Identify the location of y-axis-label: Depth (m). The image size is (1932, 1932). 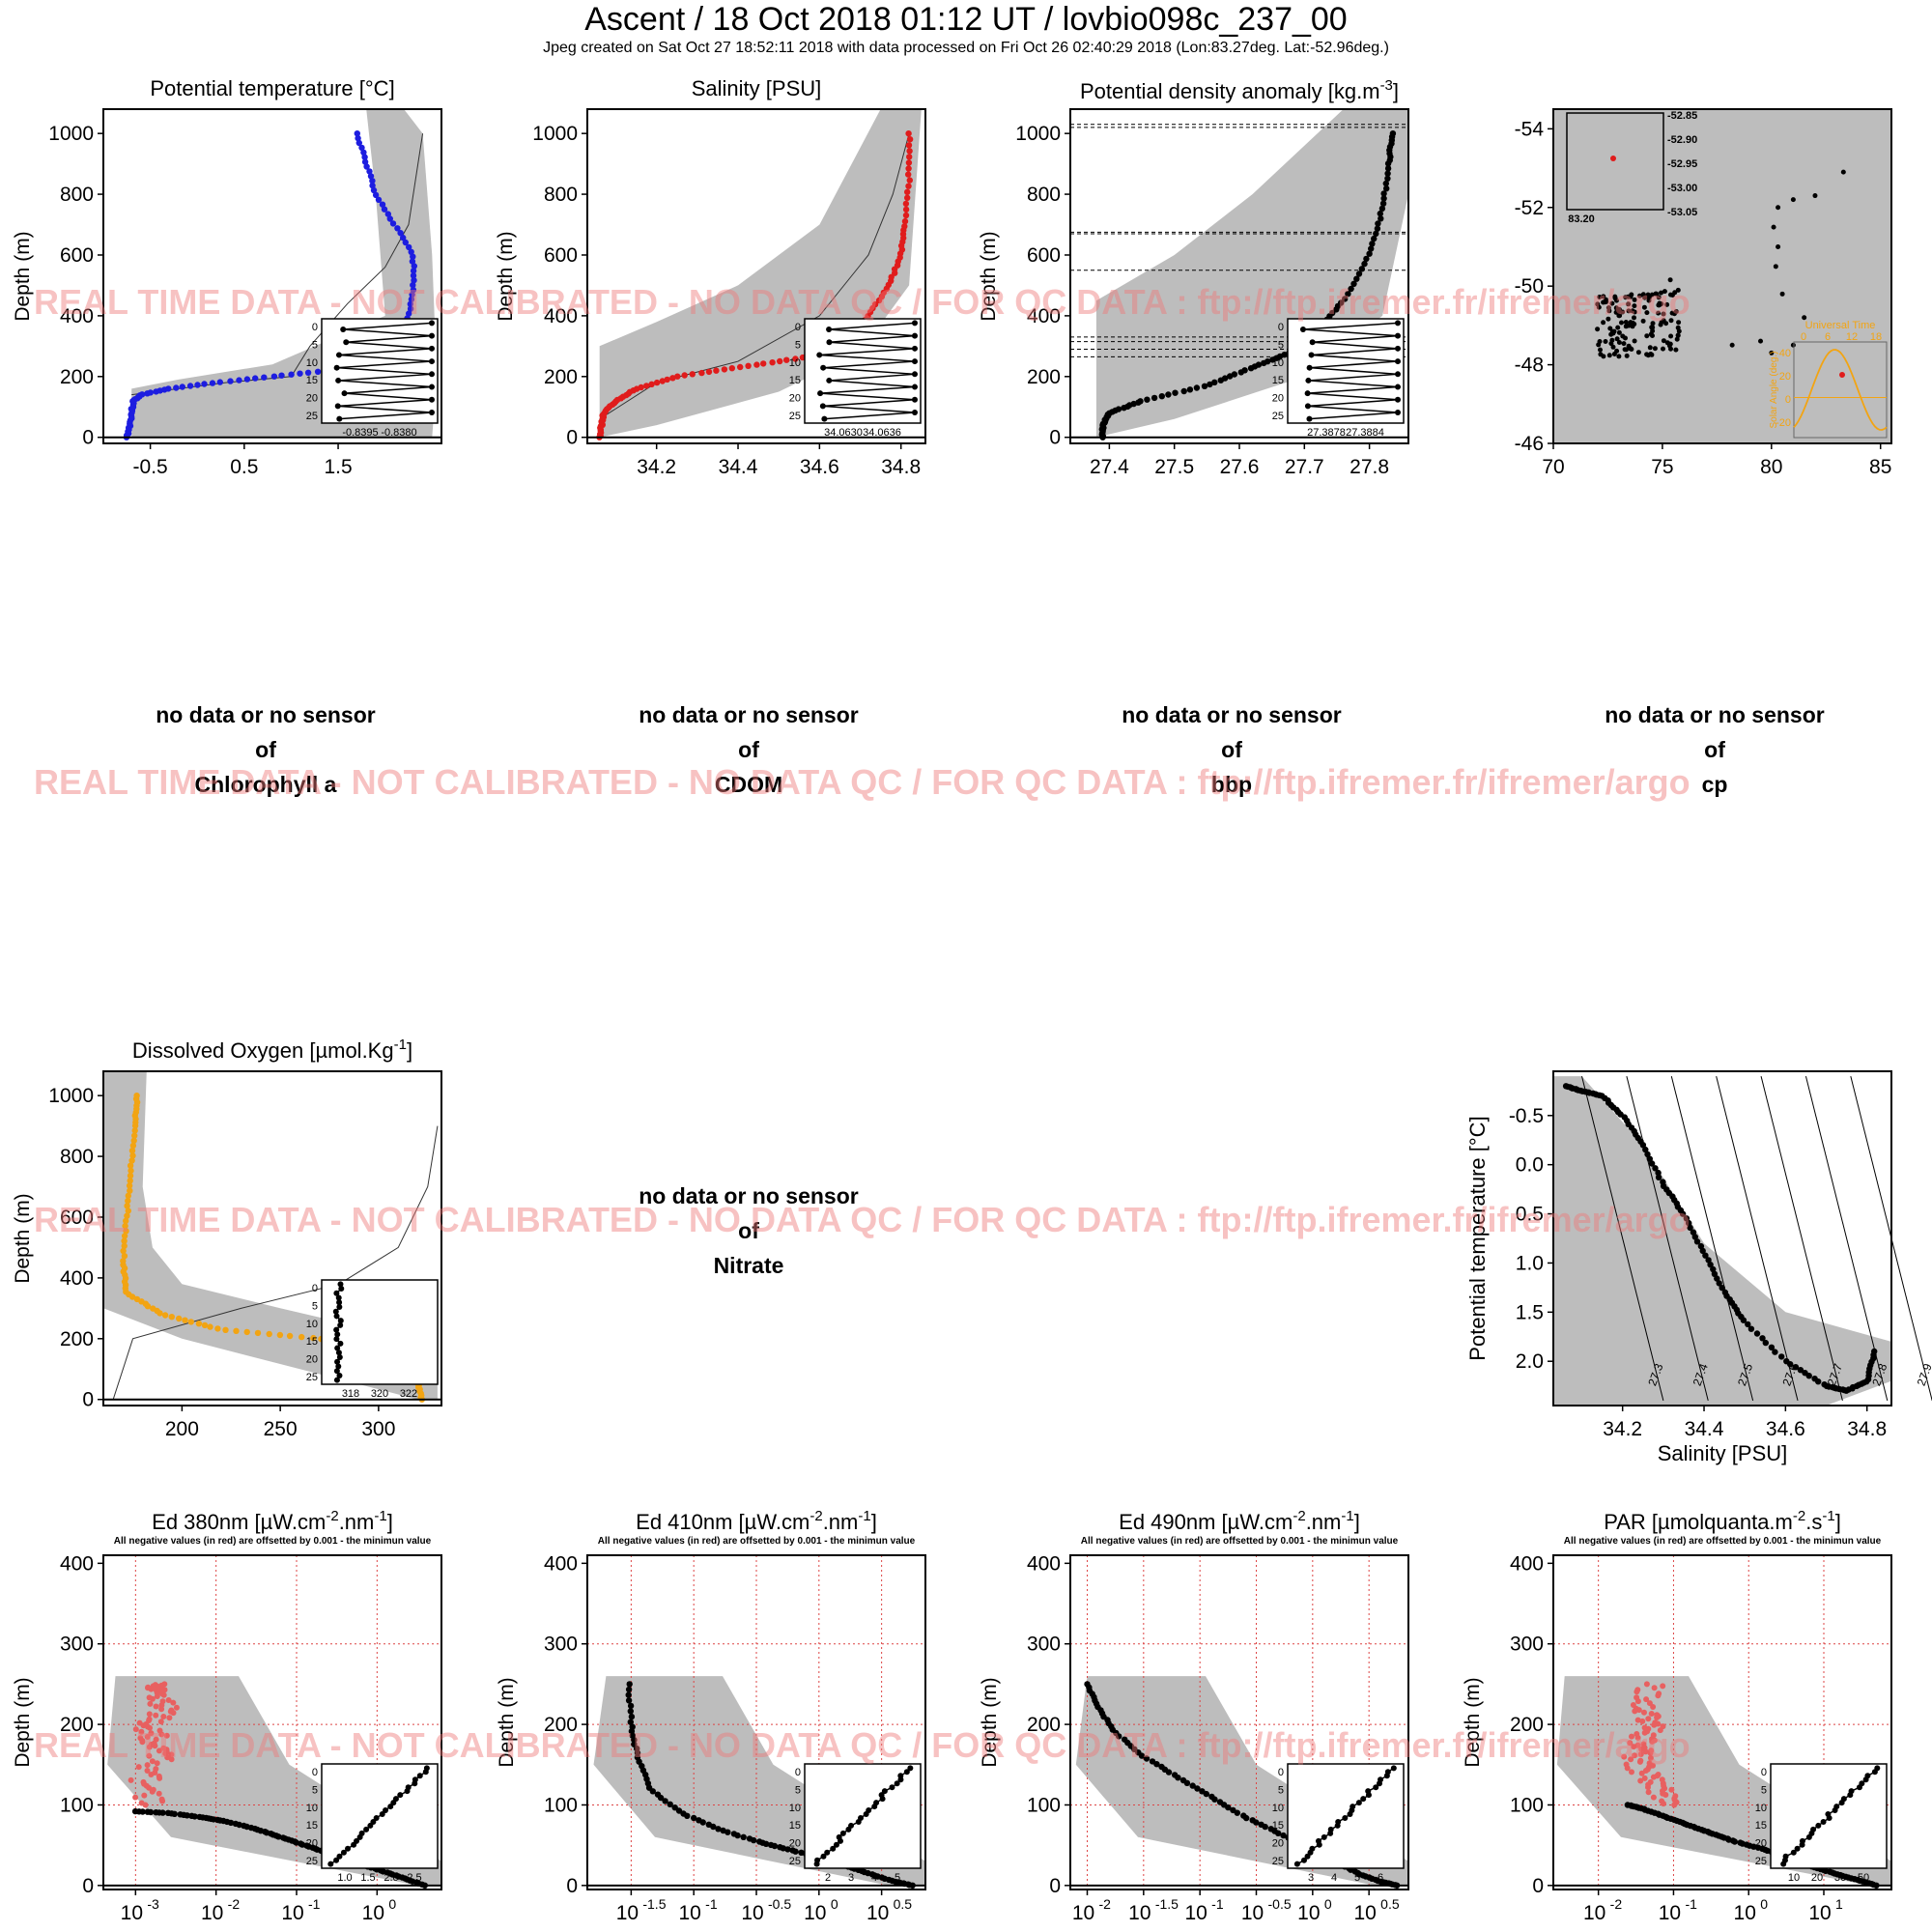
(506, 276).